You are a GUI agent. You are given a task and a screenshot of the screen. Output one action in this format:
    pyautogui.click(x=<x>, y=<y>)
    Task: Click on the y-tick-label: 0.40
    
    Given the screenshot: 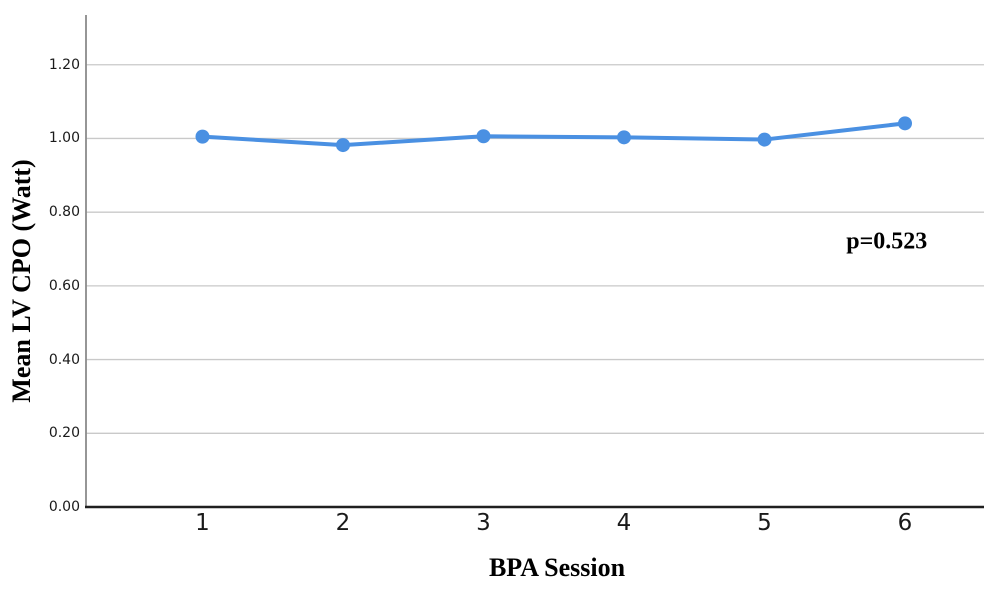 What is the action you would take?
    pyautogui.click(x=64, y=359)
    